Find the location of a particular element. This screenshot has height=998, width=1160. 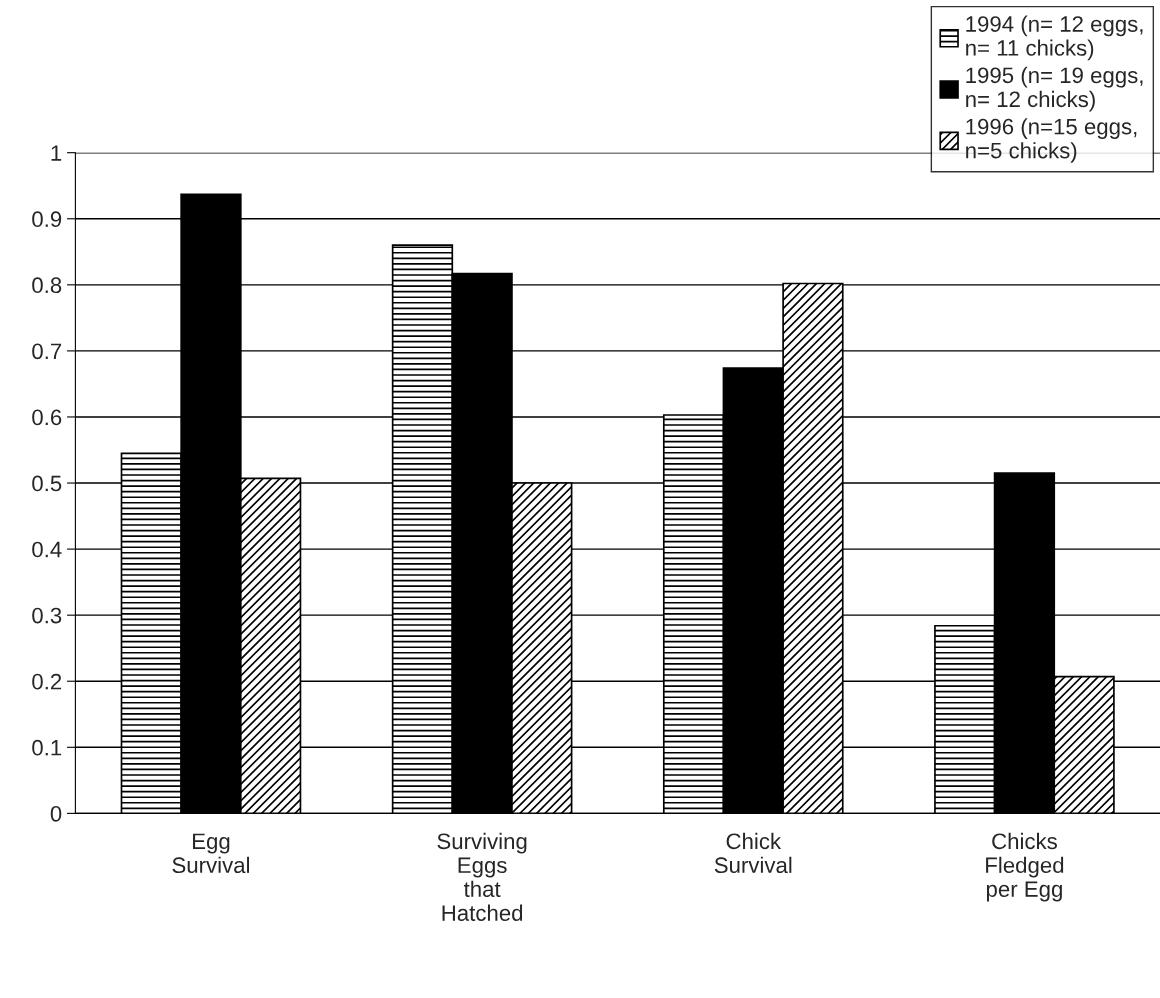

x-tick-label: Surviving Eggs that Hatched is located at coordinates (482, 876).